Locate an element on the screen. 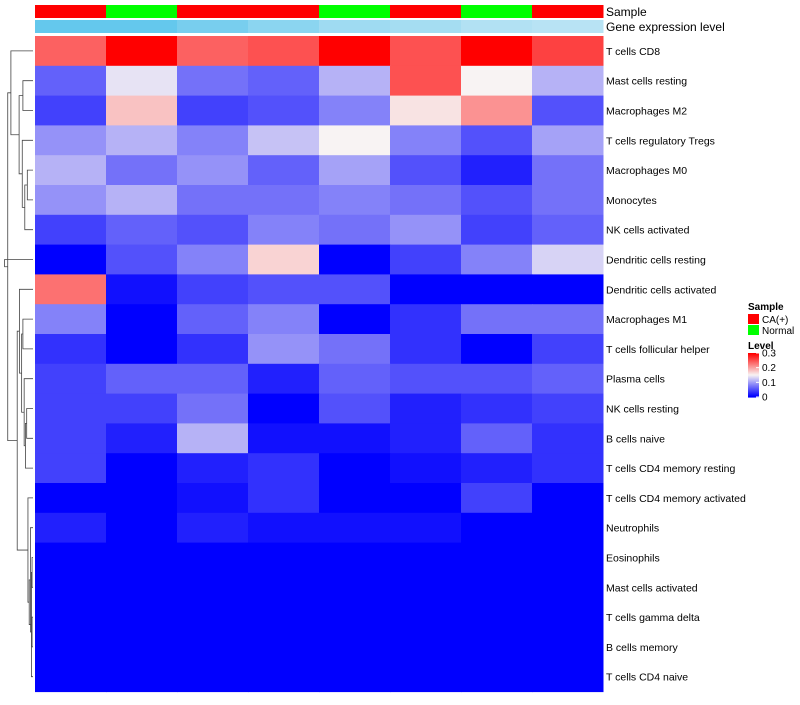 The image size is (800, 705). row-label: T cells CD4 naive is located at coordinates (647, 678).